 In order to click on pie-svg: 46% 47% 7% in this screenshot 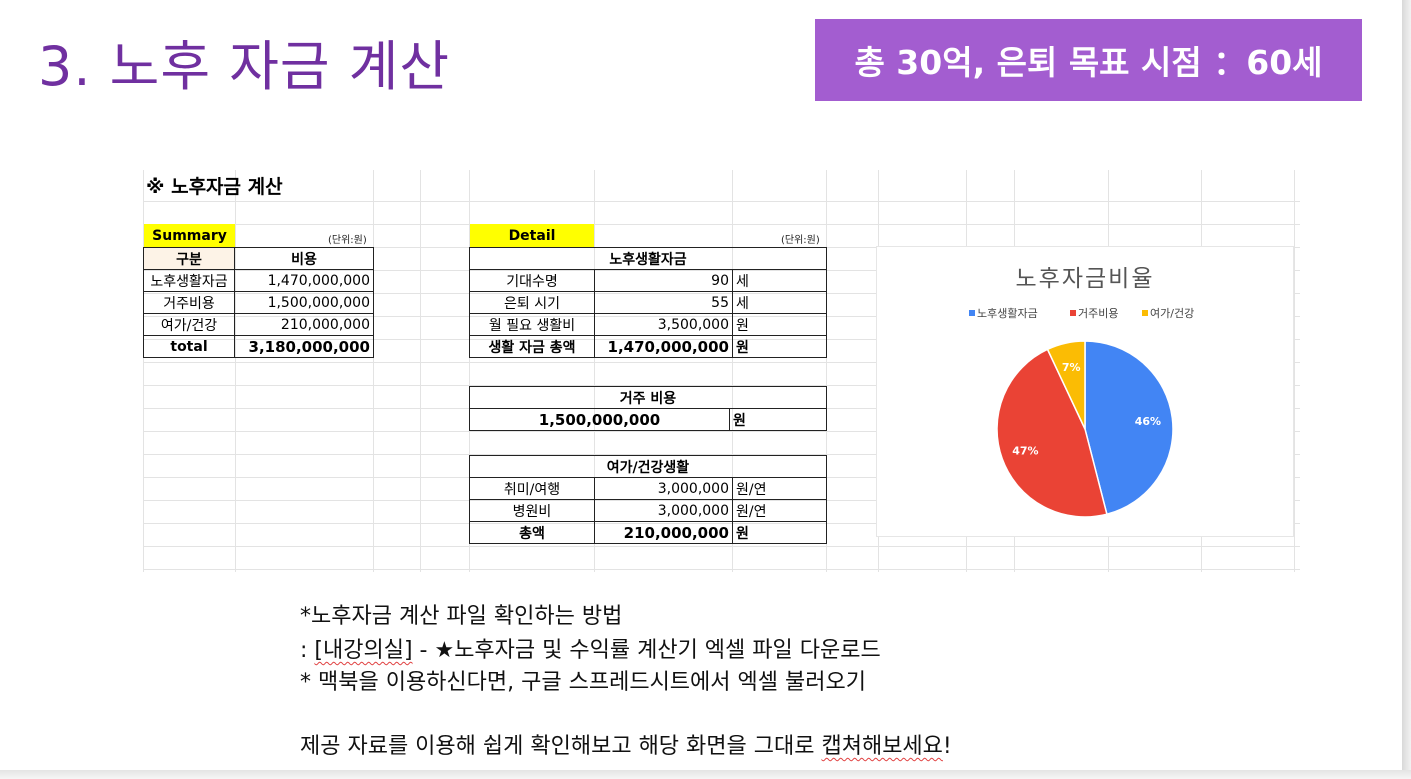, I will do `click(1085, 429)`.